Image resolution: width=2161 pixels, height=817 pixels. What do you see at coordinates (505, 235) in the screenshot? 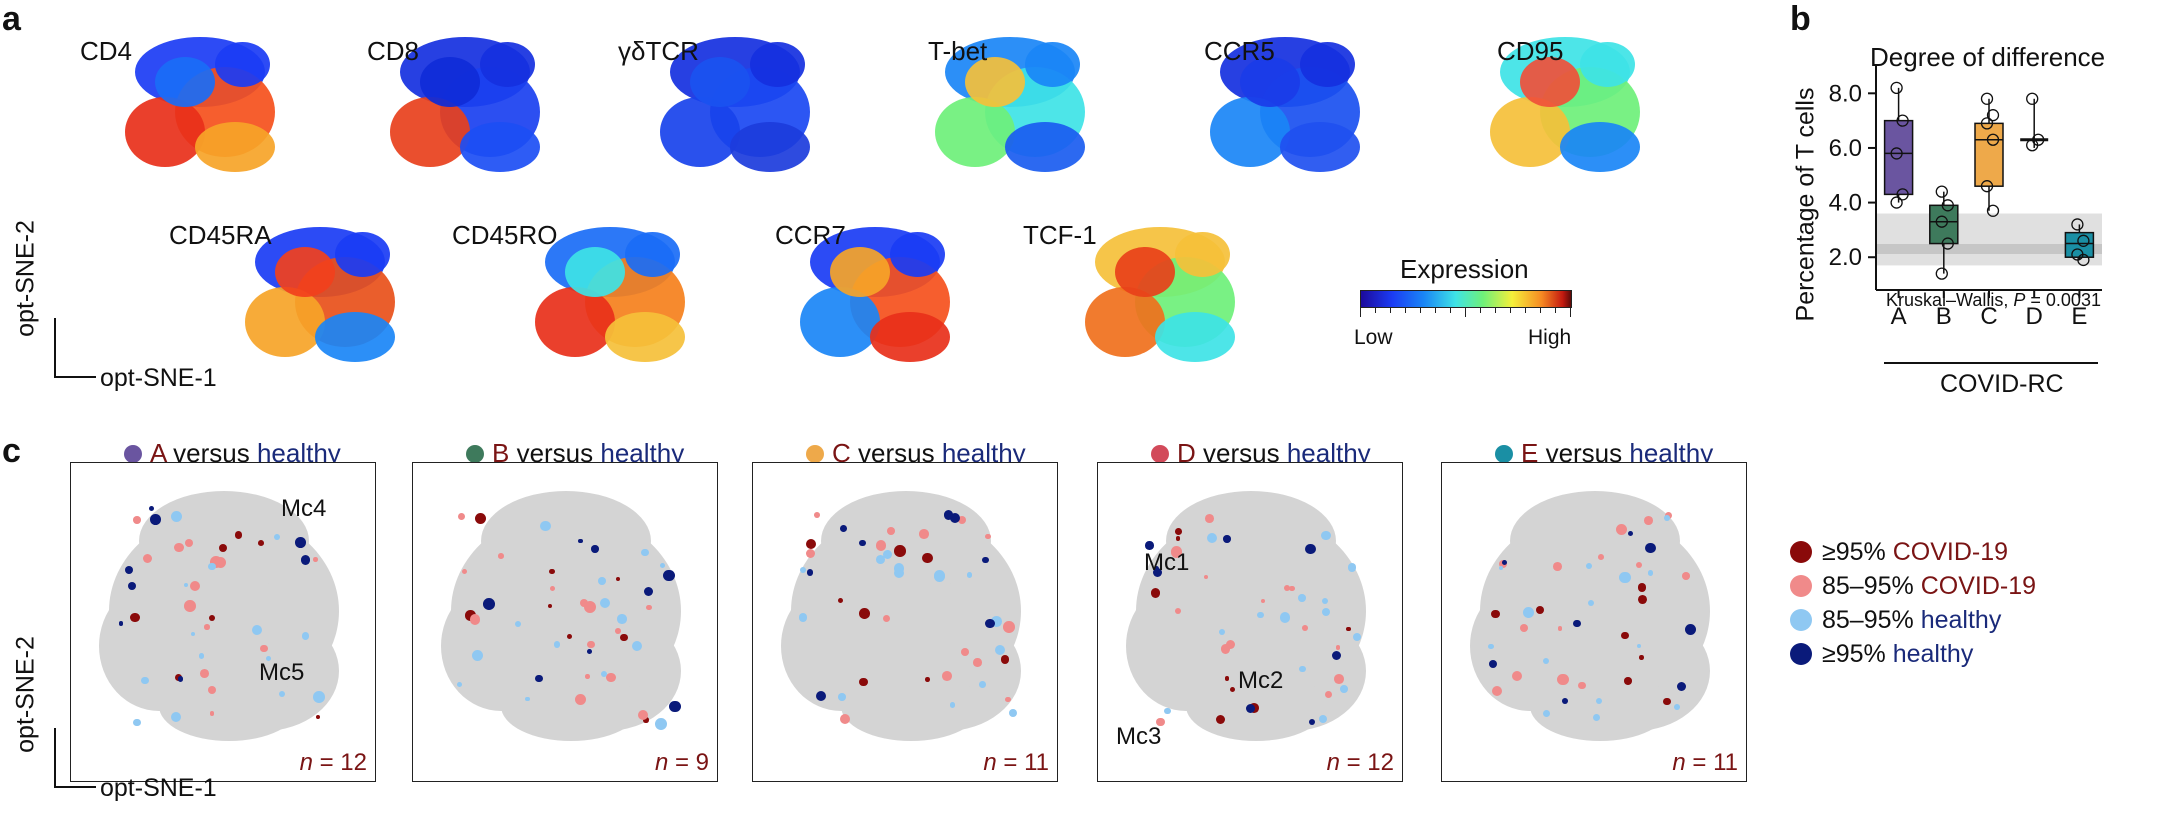
I see `marker-label-cd45ro: CD45RO` at bounding box center [505, 235].